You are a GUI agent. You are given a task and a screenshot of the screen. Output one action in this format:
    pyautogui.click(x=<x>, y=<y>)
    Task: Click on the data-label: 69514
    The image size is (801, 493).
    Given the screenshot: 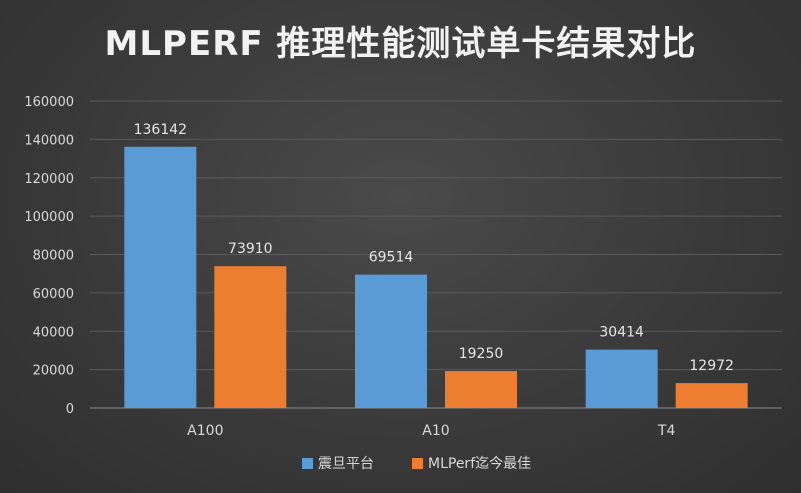 What is the action you would take?
    pyautogui.click(x=391, y=258)
    